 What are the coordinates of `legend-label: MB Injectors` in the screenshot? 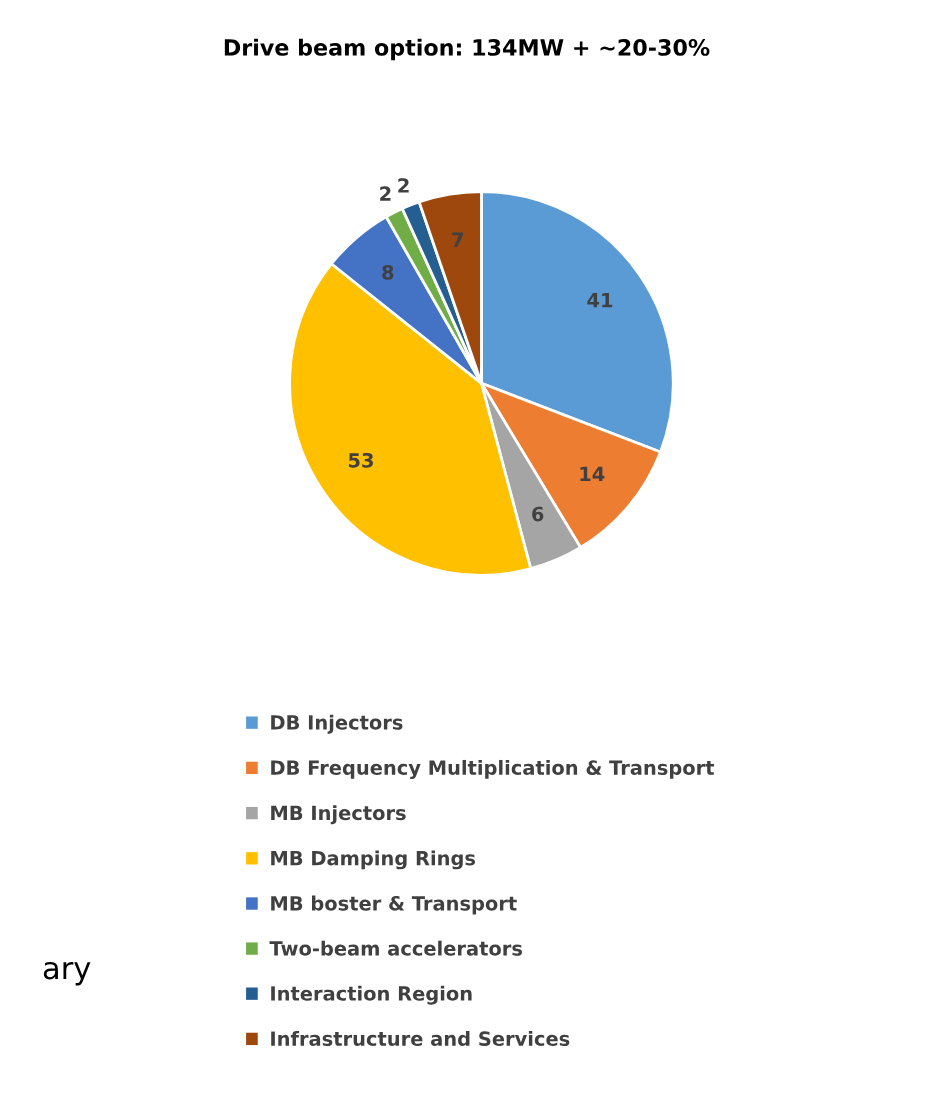 It's located at (338, 815).